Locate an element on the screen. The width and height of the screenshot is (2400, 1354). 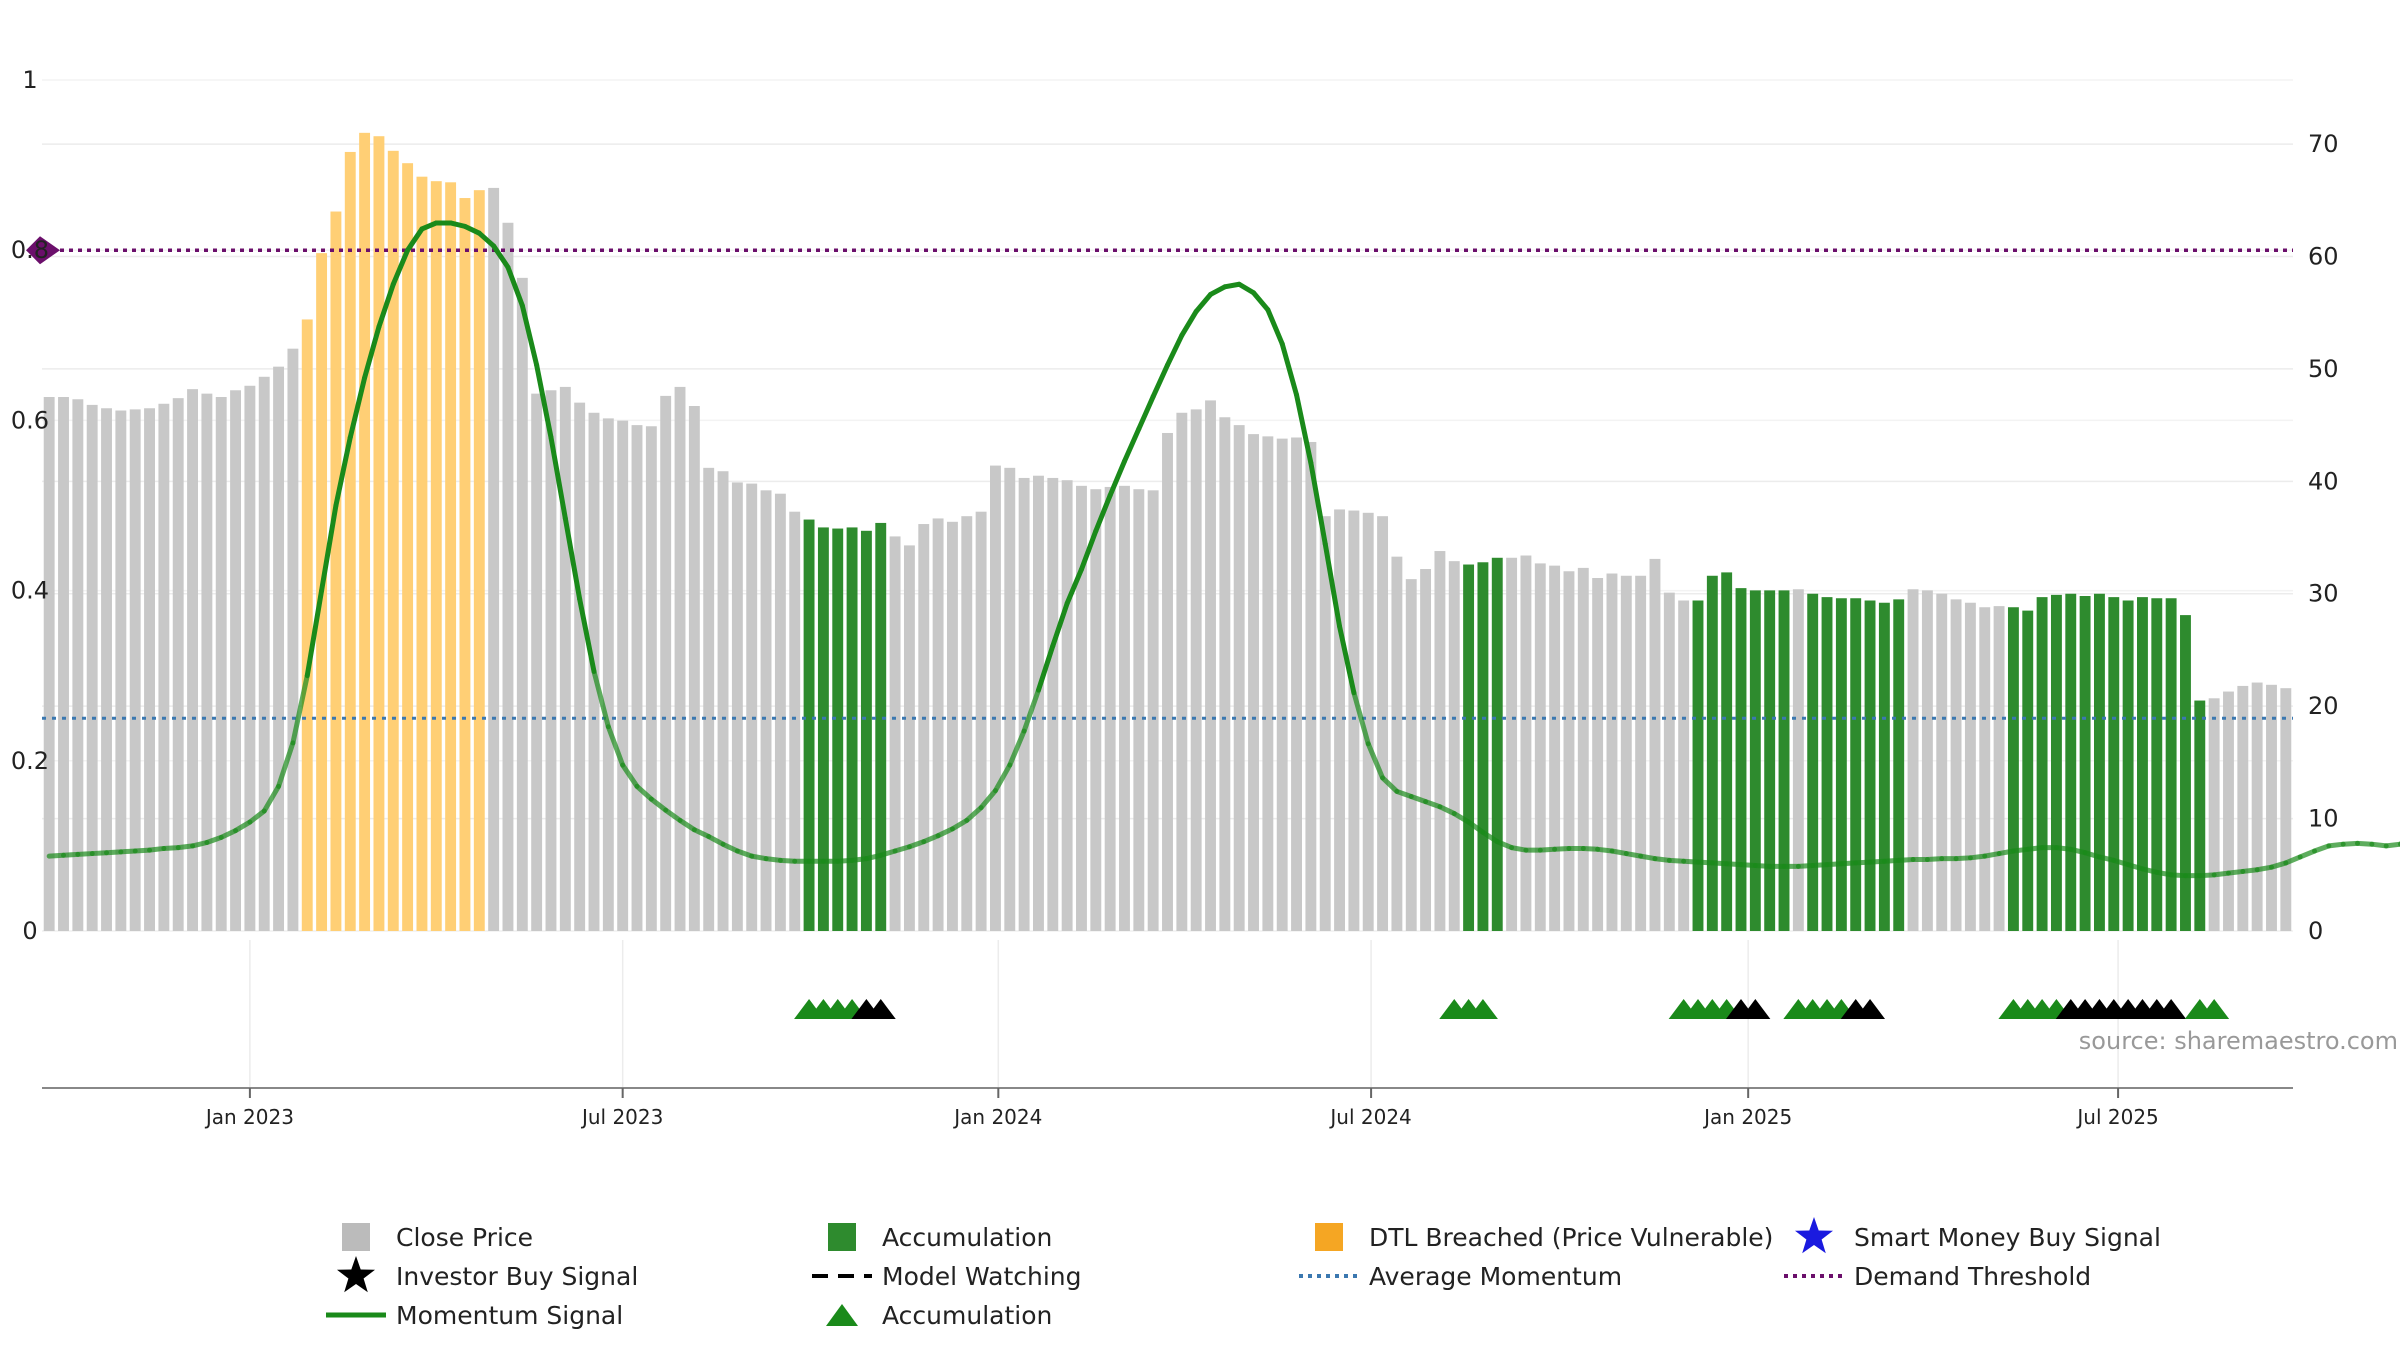
legend-label: Smart Money Buy Signal is located at coordinates (2007, 1237).